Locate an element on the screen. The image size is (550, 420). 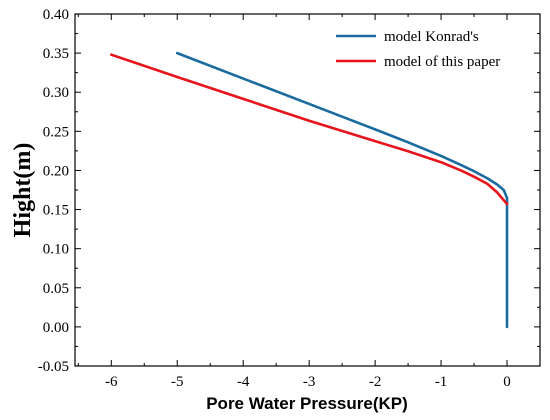
x-tick-label: -5 is located at coordinates (177, 382).